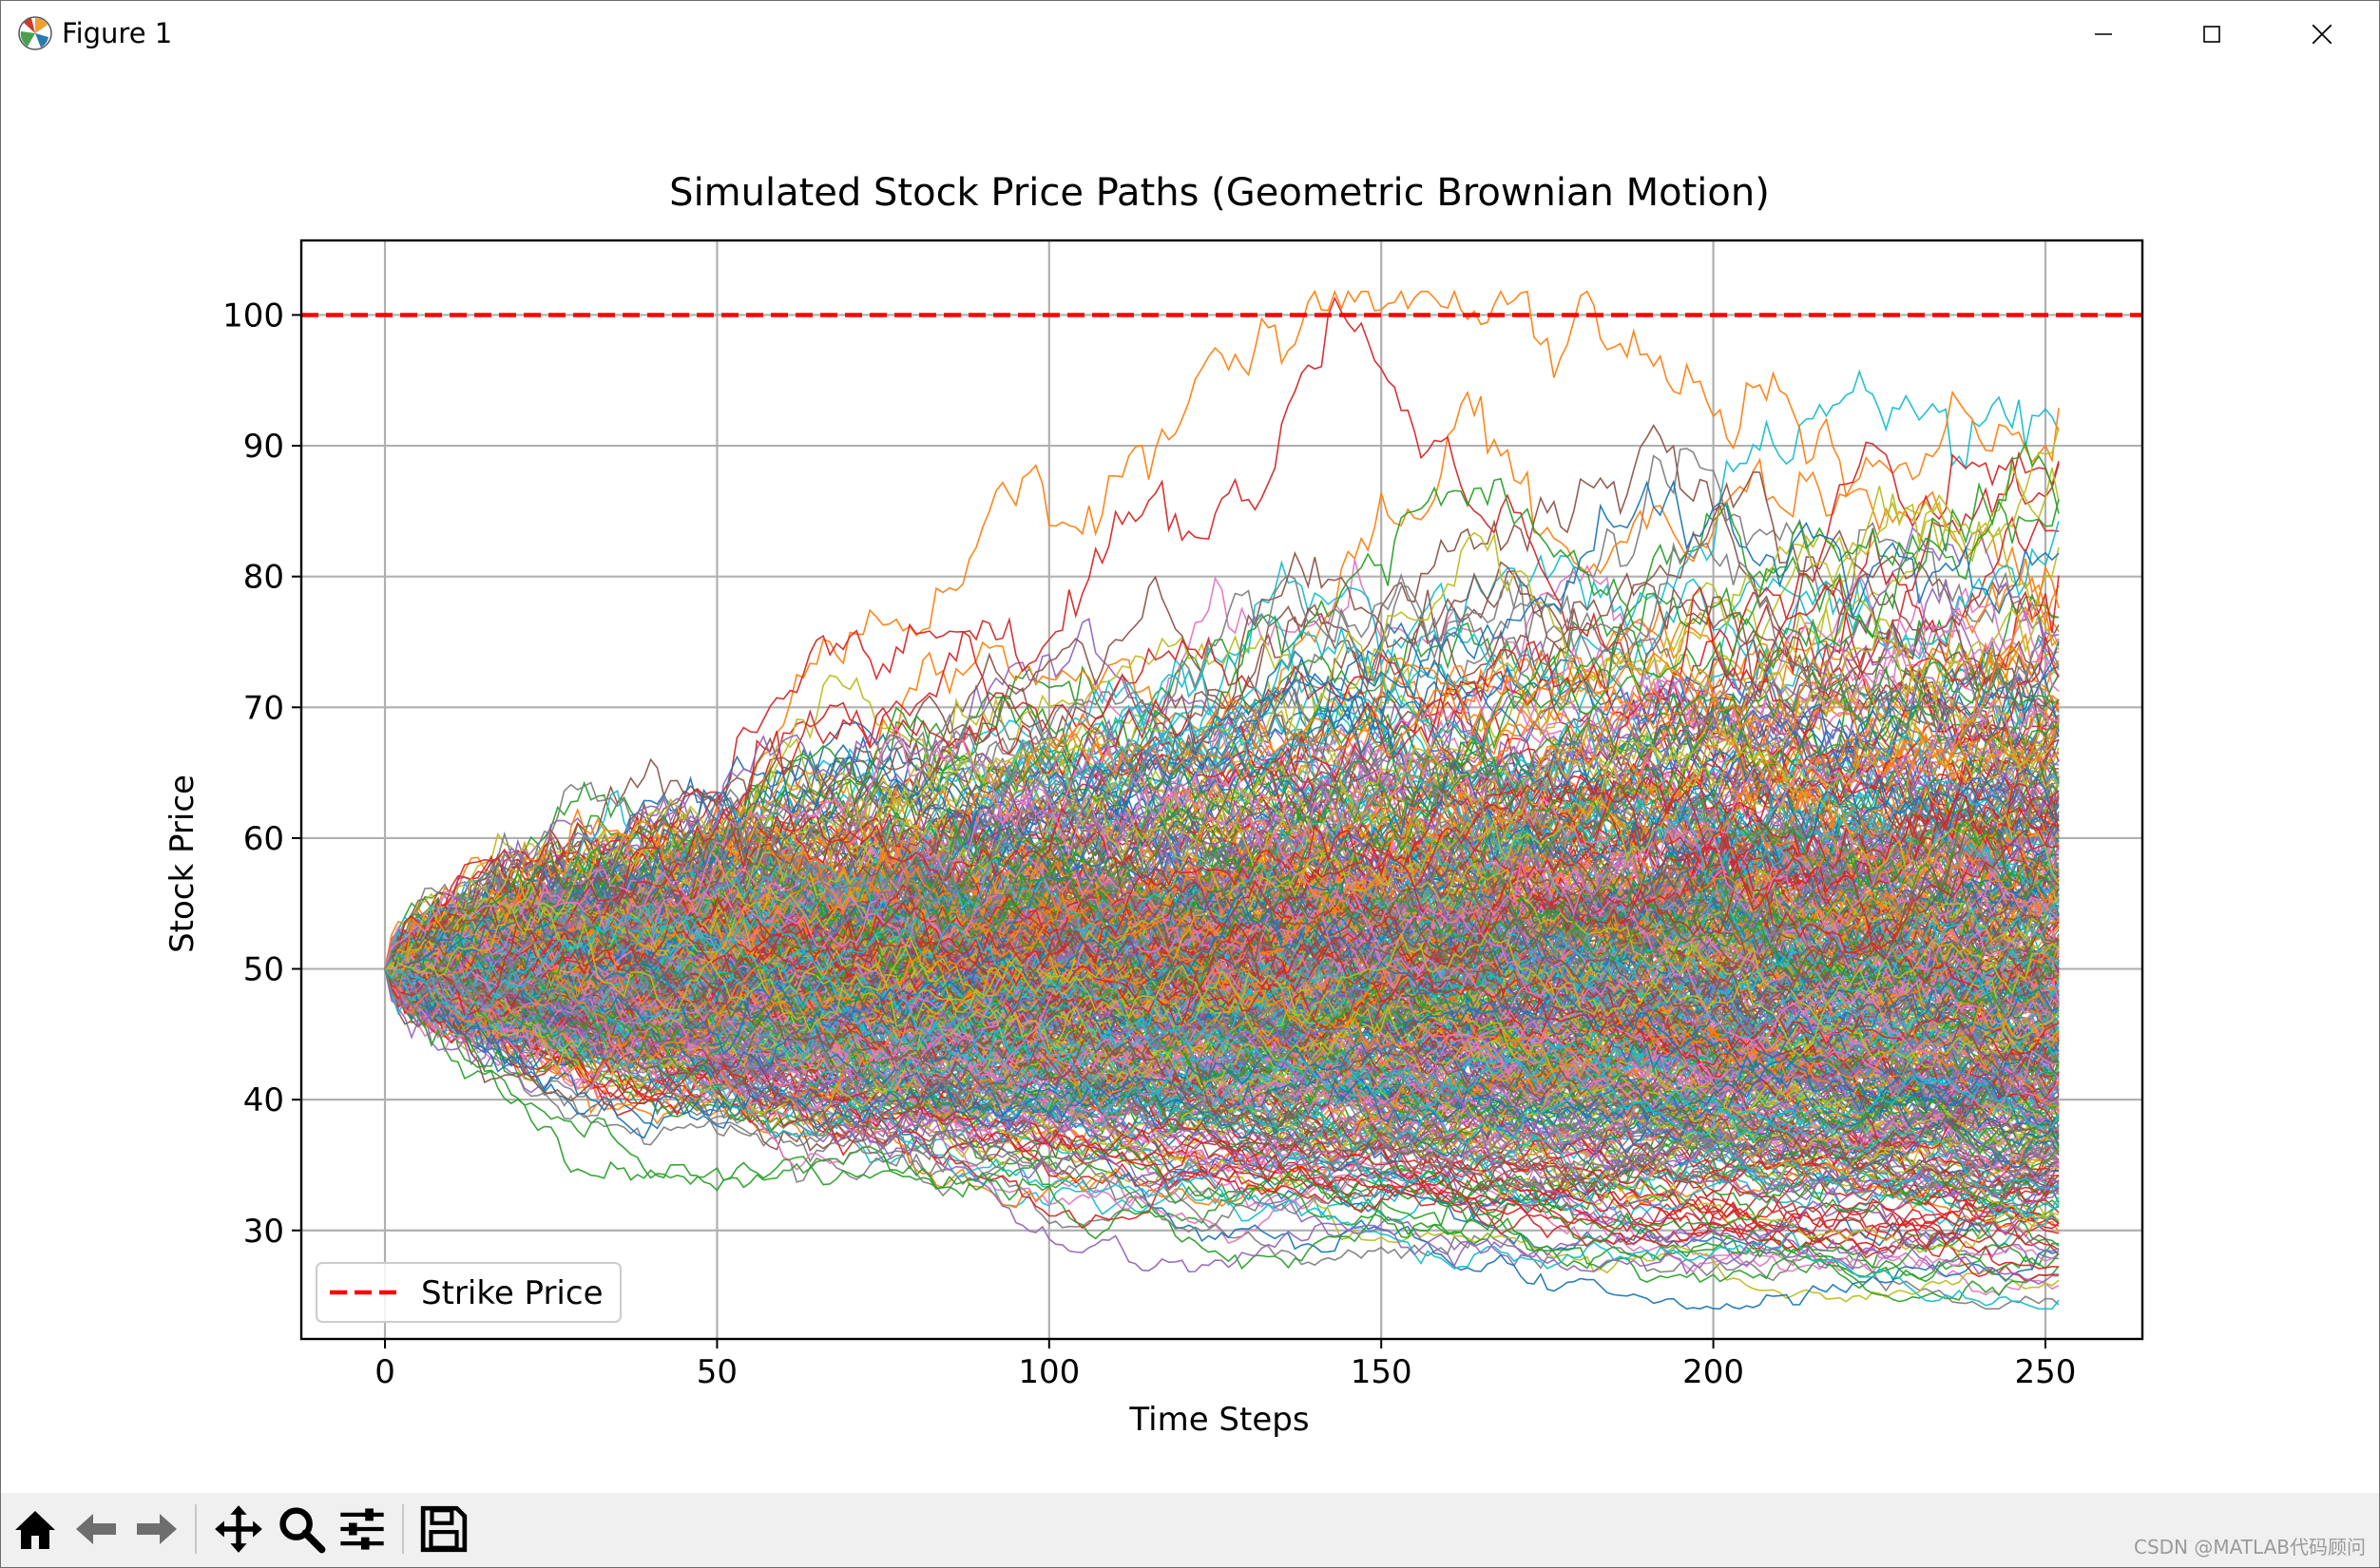 This screenshot has width=2380, height=1568. Describe the element at coordinates (253, 316) in the screenshot. I see `y-tick-label: 100` at that location.